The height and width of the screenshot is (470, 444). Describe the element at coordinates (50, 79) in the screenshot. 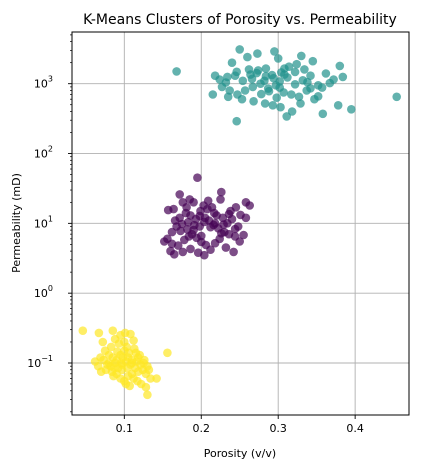

I see `y-tick-exponent: 3` at that location.